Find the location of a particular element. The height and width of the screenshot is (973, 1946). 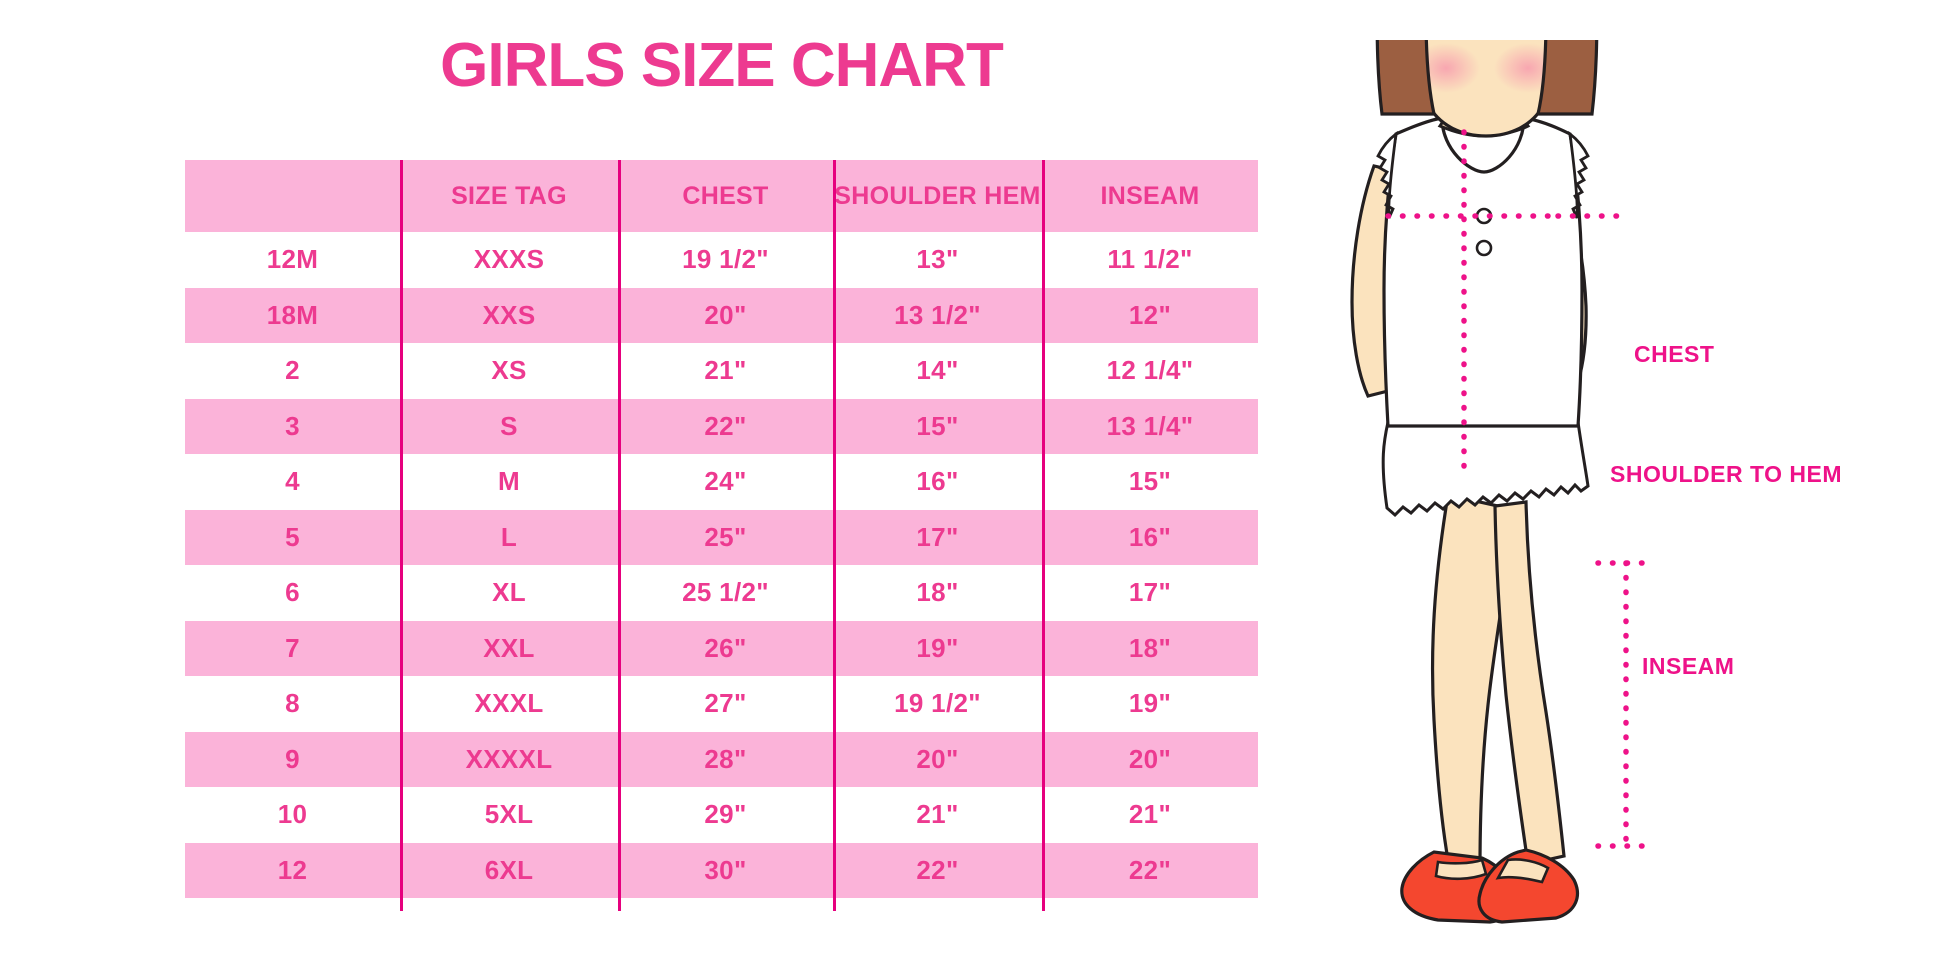

table-row: 12 6XL 30" 22" 22" is located at coordinates (721, 870).